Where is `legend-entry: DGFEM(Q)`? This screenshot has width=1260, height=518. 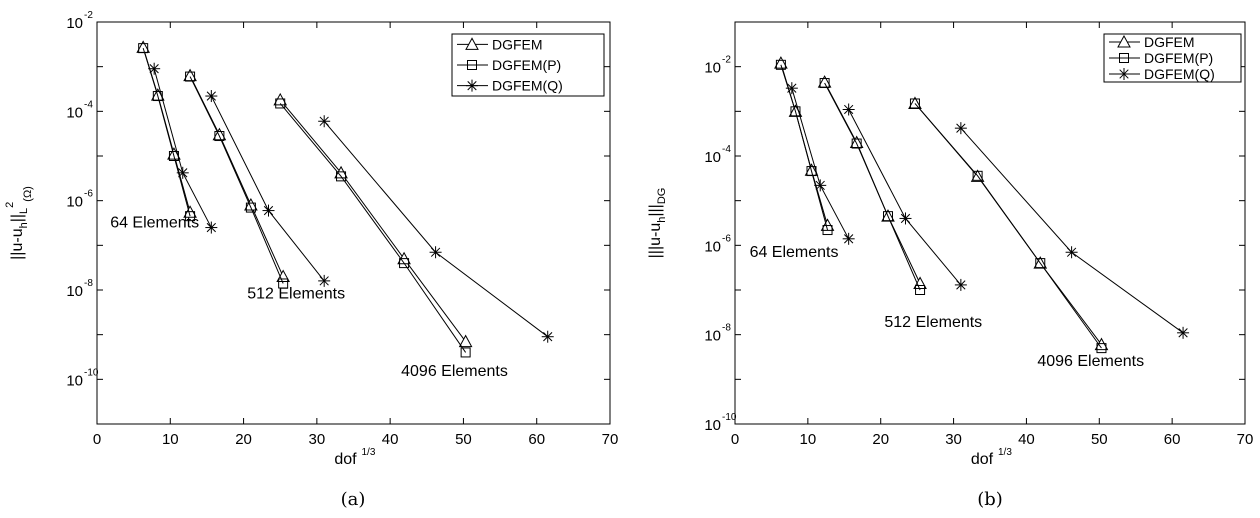
legend-entry: DGFEM(Q) is located at coordinates (527, 86).